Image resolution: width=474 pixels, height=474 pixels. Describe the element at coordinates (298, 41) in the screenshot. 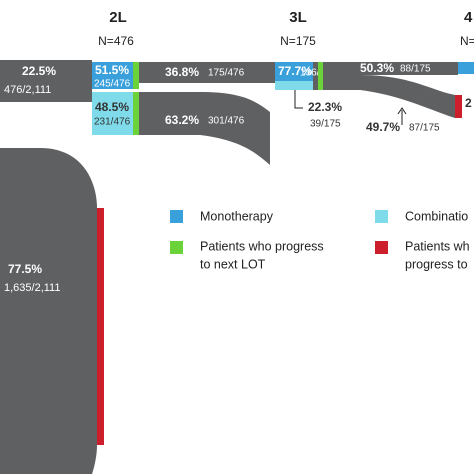

I see `column-n: N=175` at that location.